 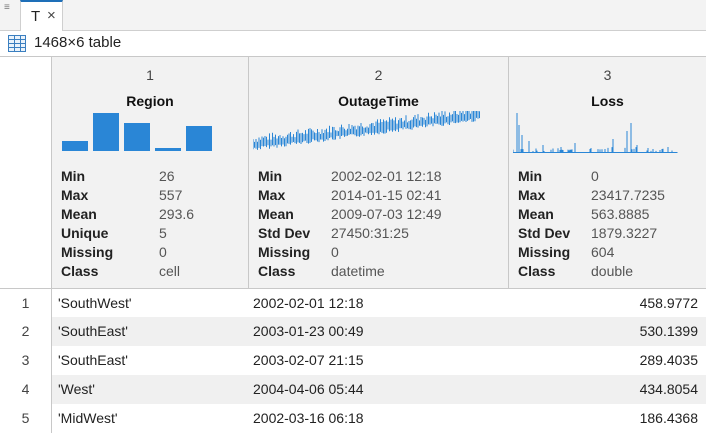 I want to click on table-row: 3 'SouthEast' 2003-02-07 21:15 289.4035, so click(x=353, y=360).